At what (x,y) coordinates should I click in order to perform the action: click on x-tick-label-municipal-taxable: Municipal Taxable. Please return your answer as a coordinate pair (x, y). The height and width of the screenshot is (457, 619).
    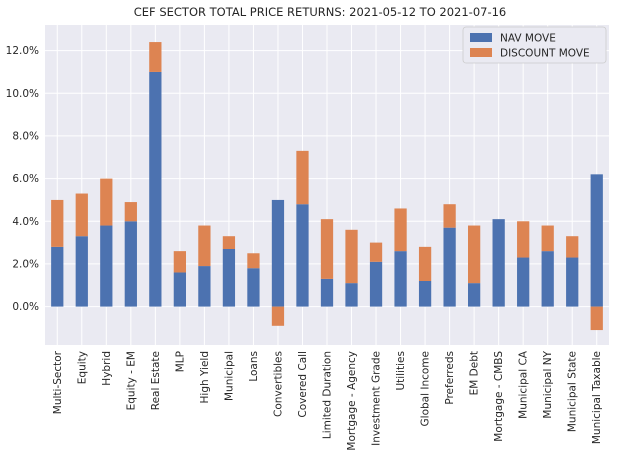
    Looking at the image, I should click on (597, 397).